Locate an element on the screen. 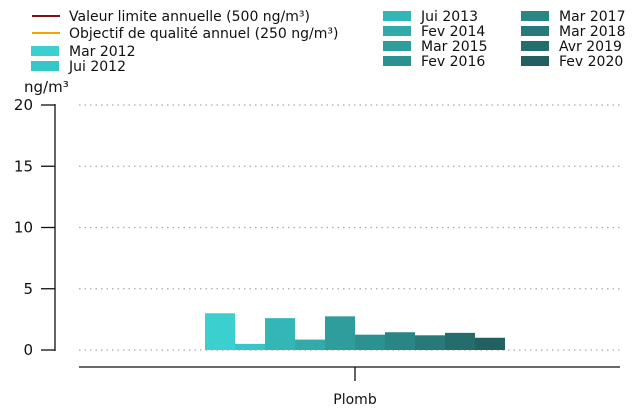 The width and height of the screenshot is (634, 410). legend-label: Mar 2015 is located at coordinates (454, 47).